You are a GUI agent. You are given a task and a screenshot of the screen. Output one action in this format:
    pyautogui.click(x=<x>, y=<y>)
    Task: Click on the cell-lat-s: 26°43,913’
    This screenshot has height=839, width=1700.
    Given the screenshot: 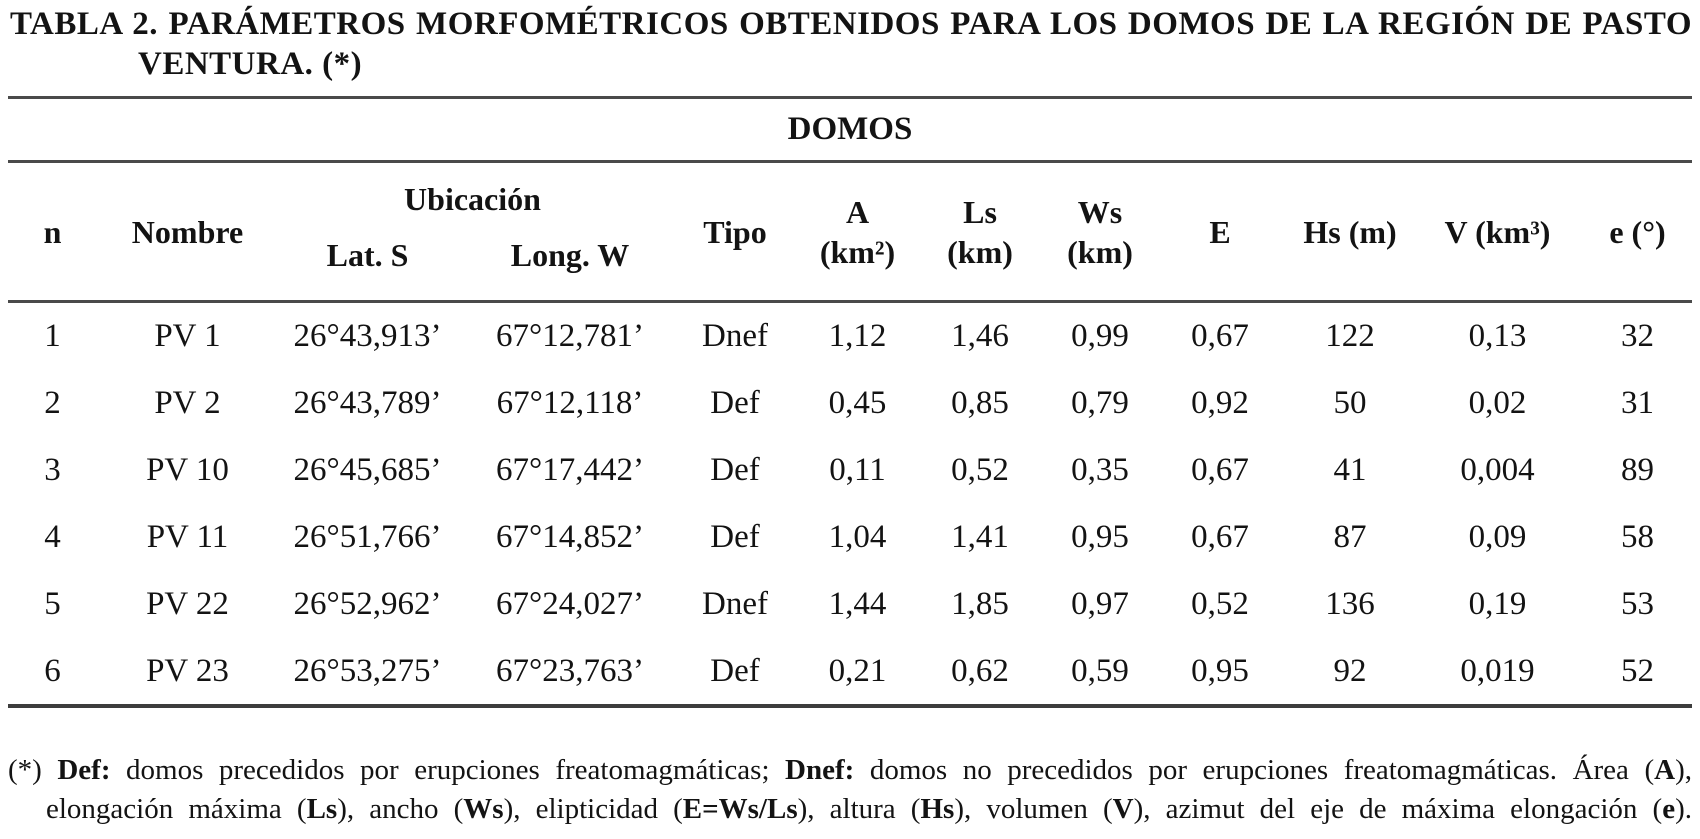 What is the action you would take?
    pyautogui.click(x=367, y=336)
    